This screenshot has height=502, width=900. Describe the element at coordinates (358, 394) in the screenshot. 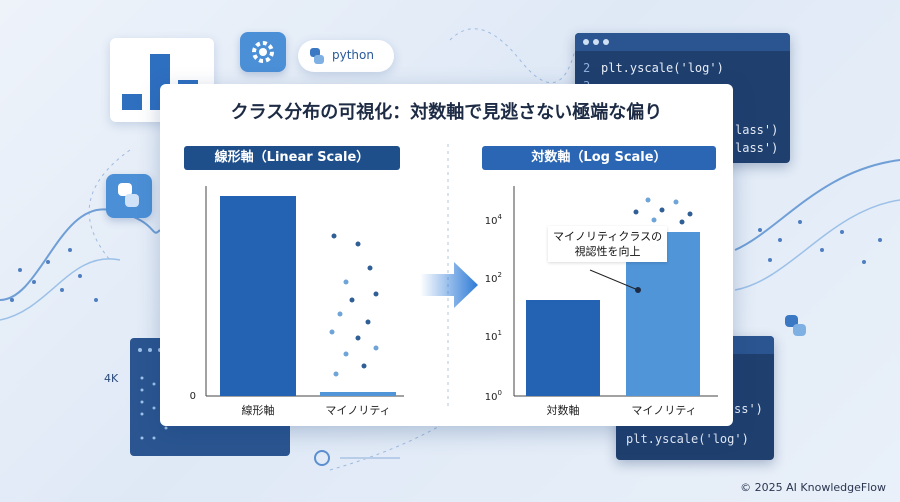

I see `bar-minority` at that location.